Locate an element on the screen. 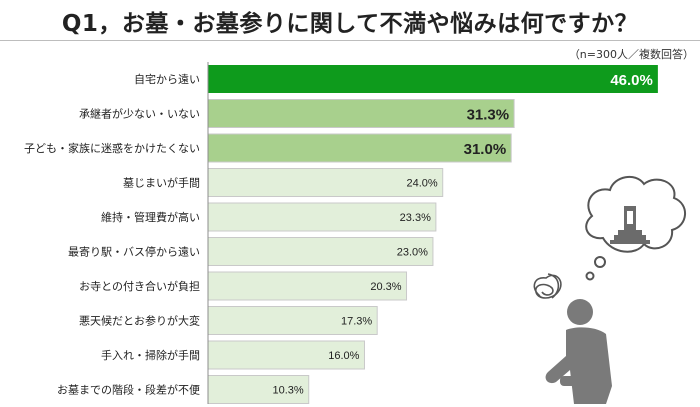 This screenshot has height=407, width=700. value-label: 16.0% is located at coordinates (343, 356).